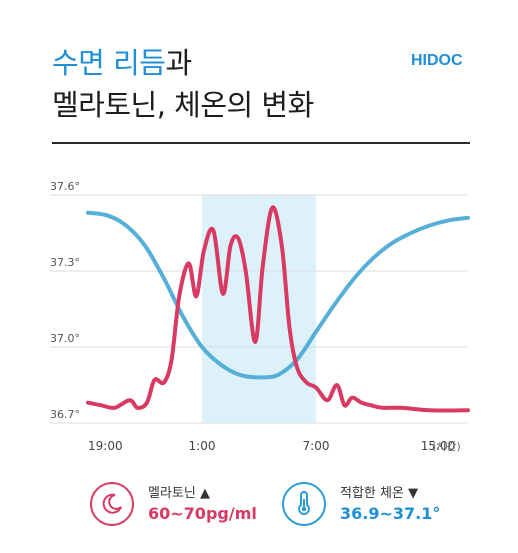 The height and width of the screenshot is (553, 518). Describe the element at coordinates (261, 143) in the screenshot. I see `title-divider` at that location.